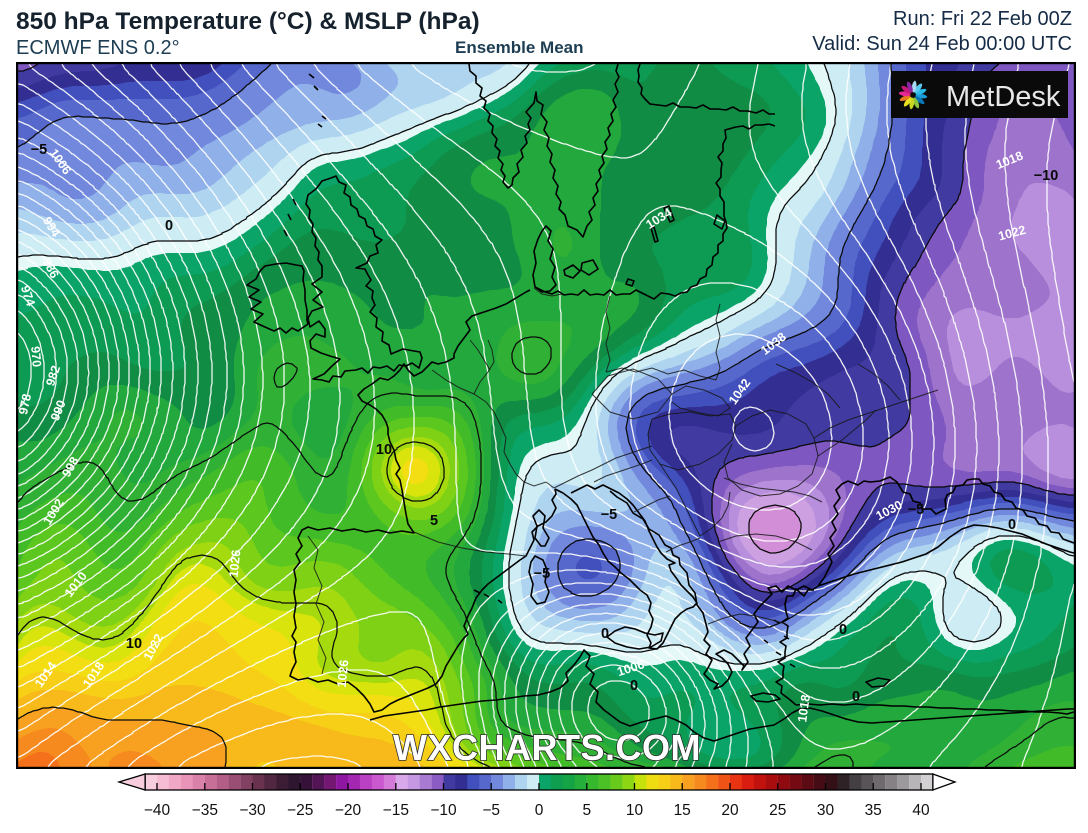 This screenshot has height=833, width=1088. What do you see at coordinates (777, 810) in the screenshot?
I see `svg-text: 25` at bounding box center [777, 810].